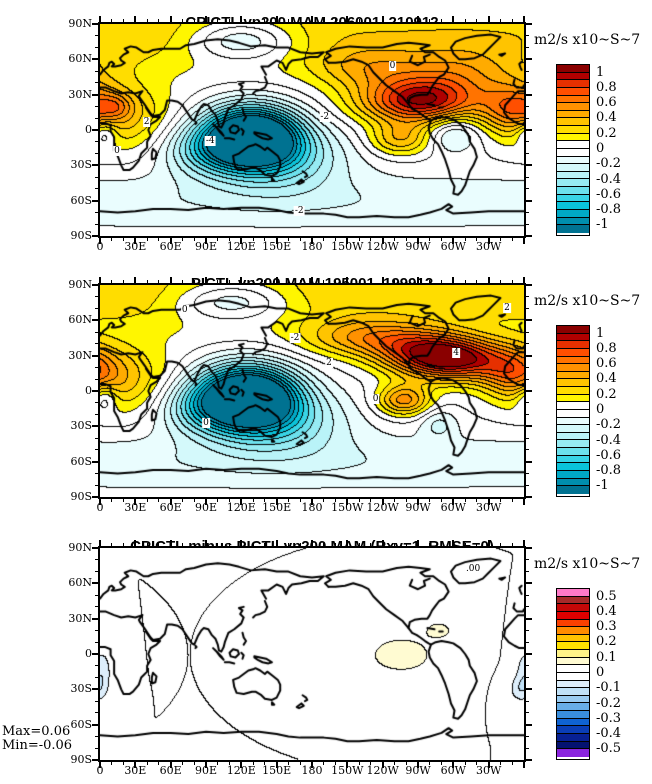 The image size is (652, 784). I want to click on x-tick-label: 90W, so click(418, 246).